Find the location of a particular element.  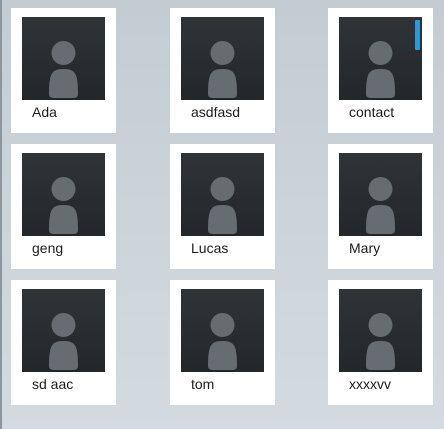

contact-name: geng is located at coordinates (48, 248).